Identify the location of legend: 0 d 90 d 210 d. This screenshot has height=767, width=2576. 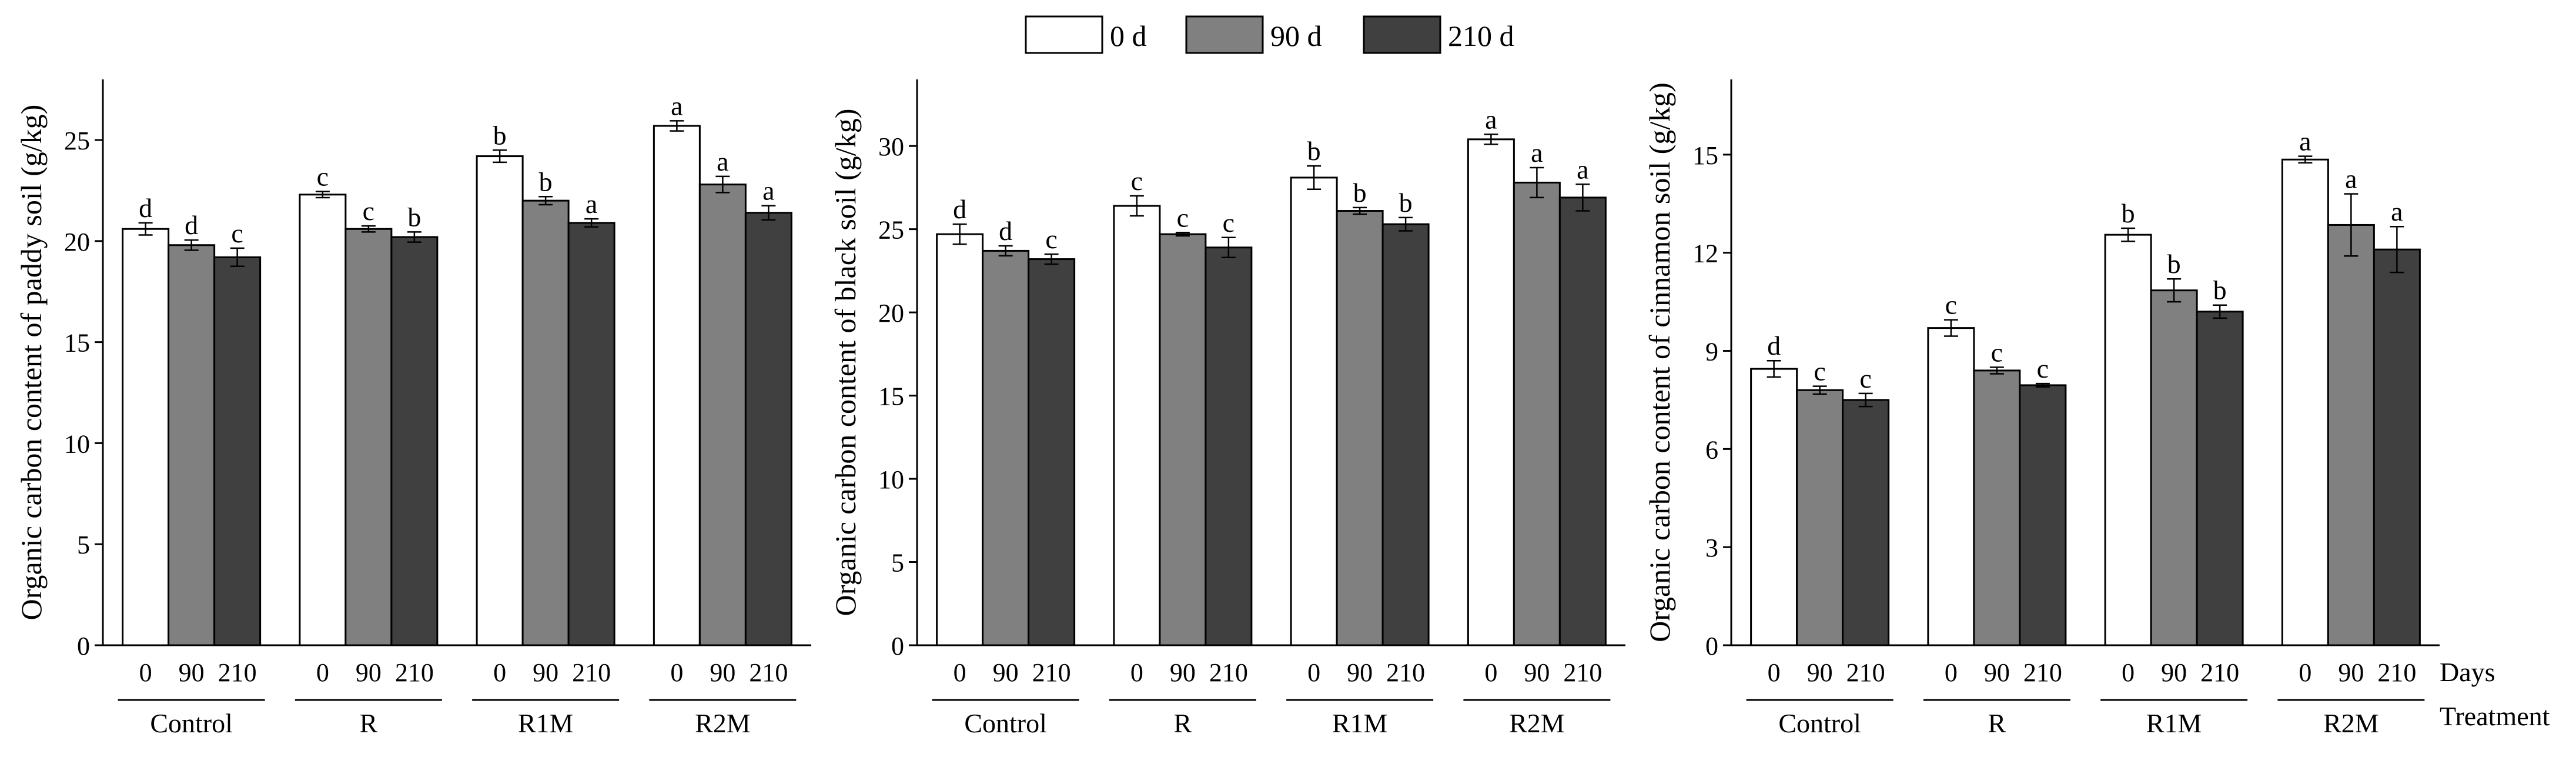
(1269, 34).